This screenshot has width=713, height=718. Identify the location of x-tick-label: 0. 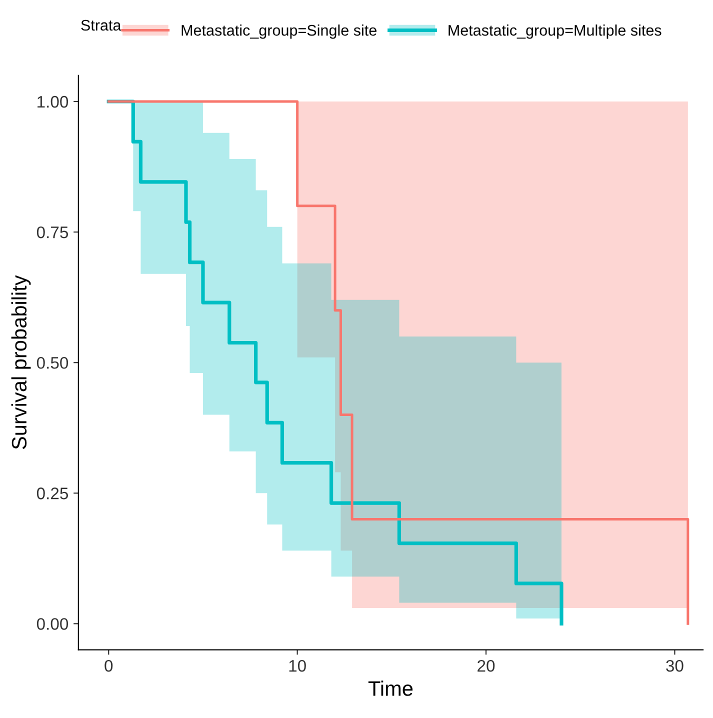
(108, 666).